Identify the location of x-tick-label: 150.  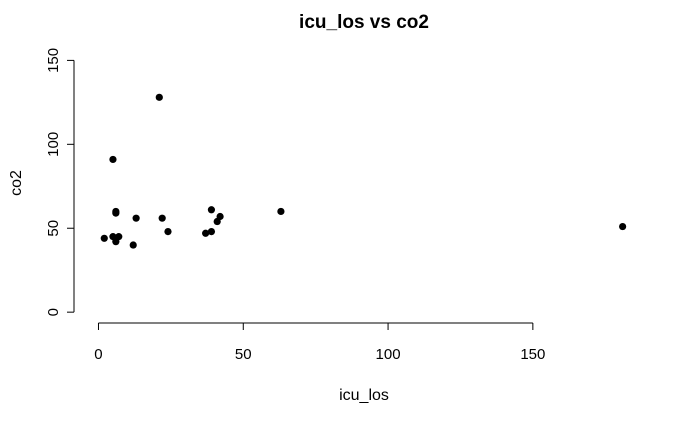
(532, 354).